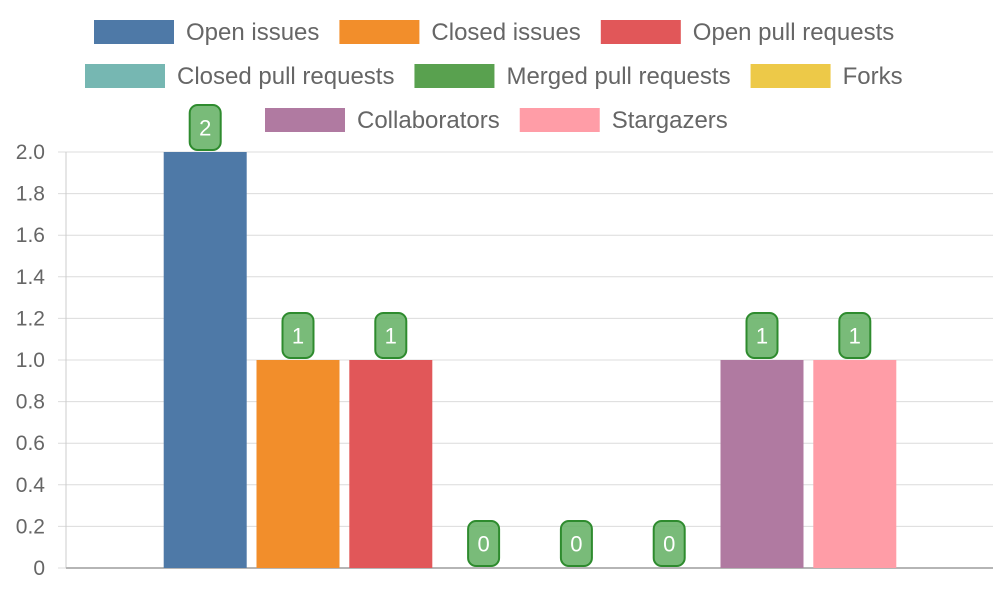 This screenshot has width=1000, height=605. I want to click on legend-item: Stargazers, so click(623, 120).